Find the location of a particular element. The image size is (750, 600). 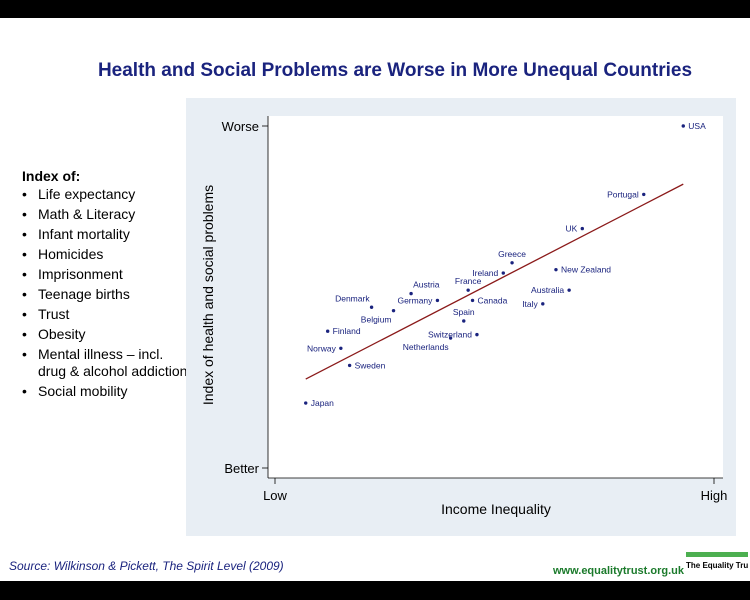

data-point-label: Denmark is located at coordinates (352, 298).